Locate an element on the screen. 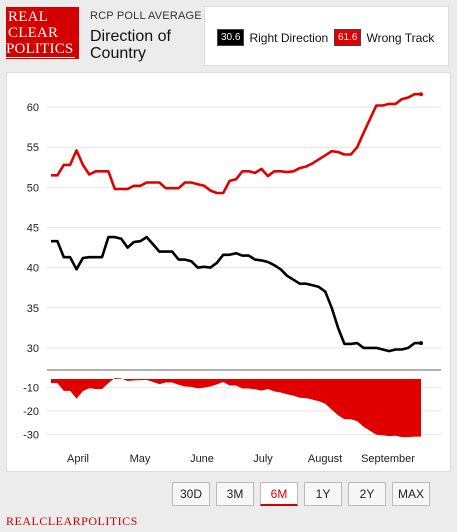 Image resolution: width=457 pixels, height=532 pixels. logo-line-1: REAL is located at coordinates (28, 17).